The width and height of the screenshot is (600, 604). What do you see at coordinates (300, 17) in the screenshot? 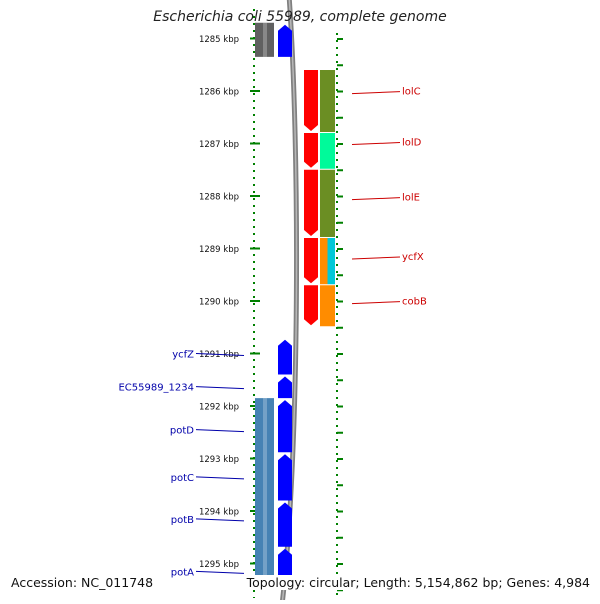
I see `map-title: Escherichia coli 55989, complete genome` at bounding box center [300, 17].